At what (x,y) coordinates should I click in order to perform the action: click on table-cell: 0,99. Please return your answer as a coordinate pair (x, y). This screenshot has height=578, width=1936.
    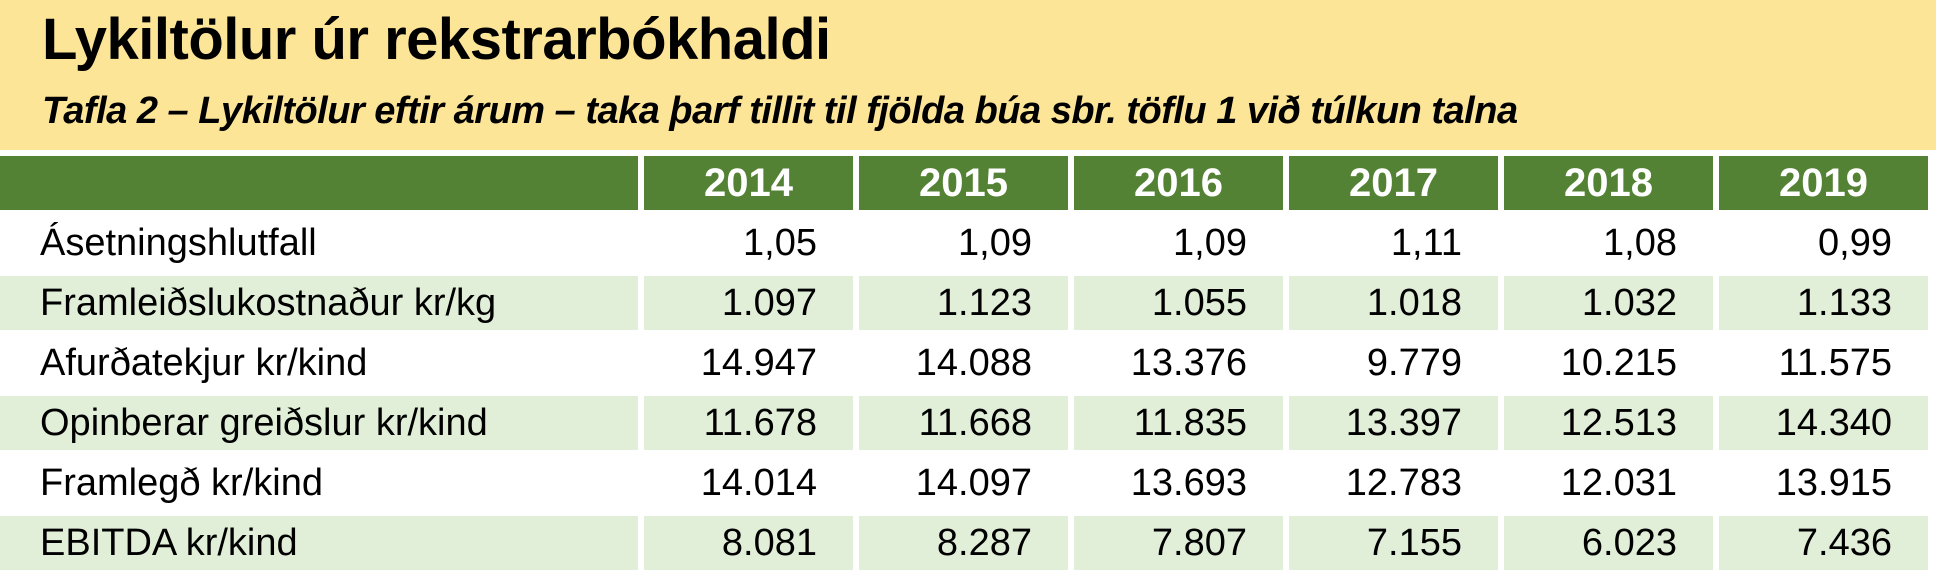
    Looking at the image, I should click on (1855, 242).